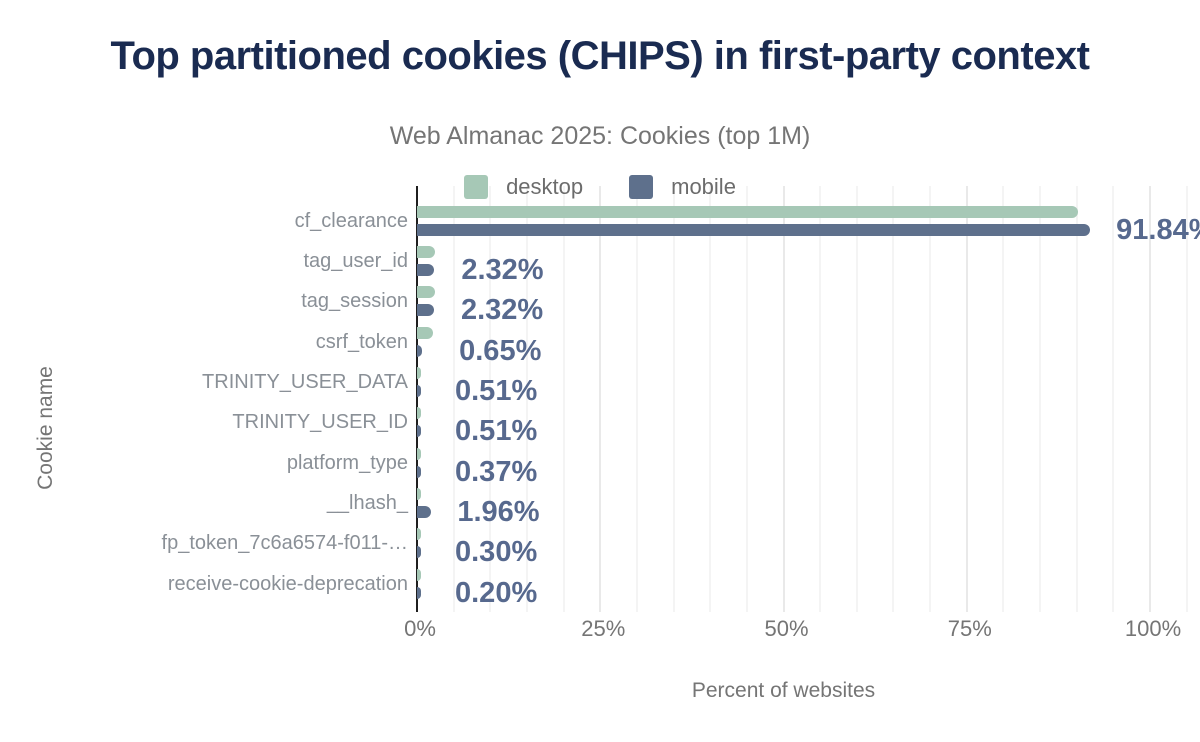 This screenshot has width=1200, height=742. I want to click on value-label: 91.84%, so click(1158, 229).